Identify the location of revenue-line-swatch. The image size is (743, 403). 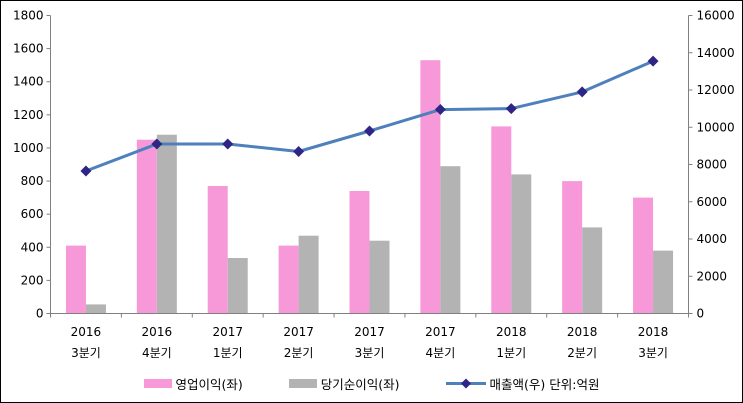
(465, 383).